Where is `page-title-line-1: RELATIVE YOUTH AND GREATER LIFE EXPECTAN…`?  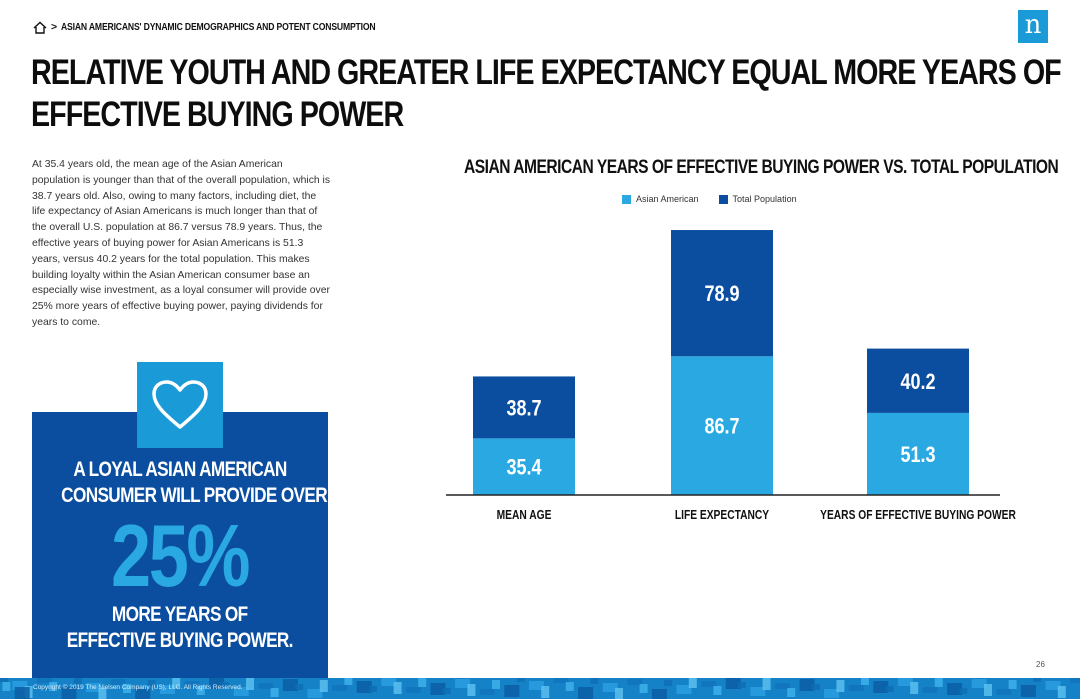 page-title-line-1: RELATIVE YOUTH AND GREATER LIFE EXPECTAN… is located at coordinates (546, 72).